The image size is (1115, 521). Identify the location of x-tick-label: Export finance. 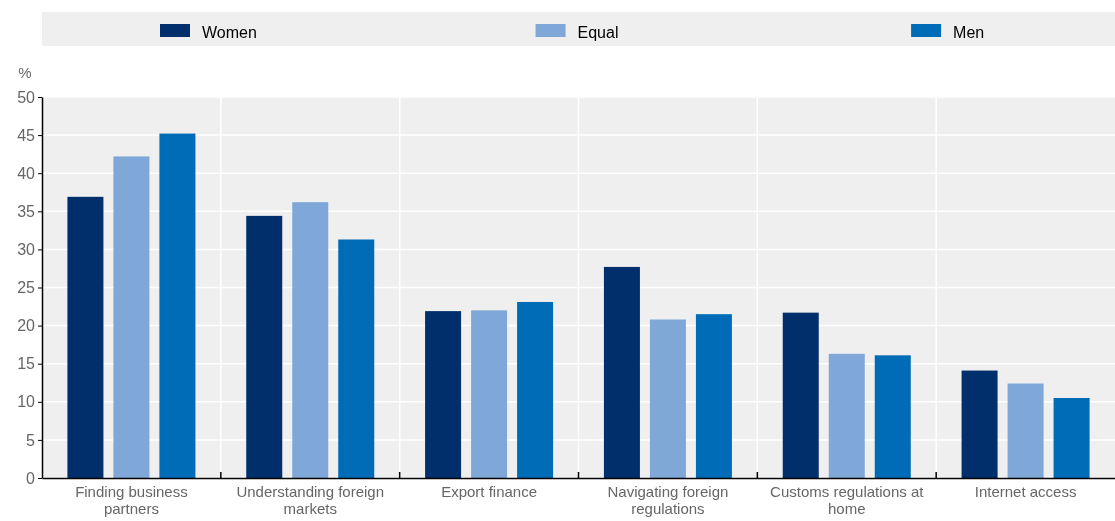
(489, 491).